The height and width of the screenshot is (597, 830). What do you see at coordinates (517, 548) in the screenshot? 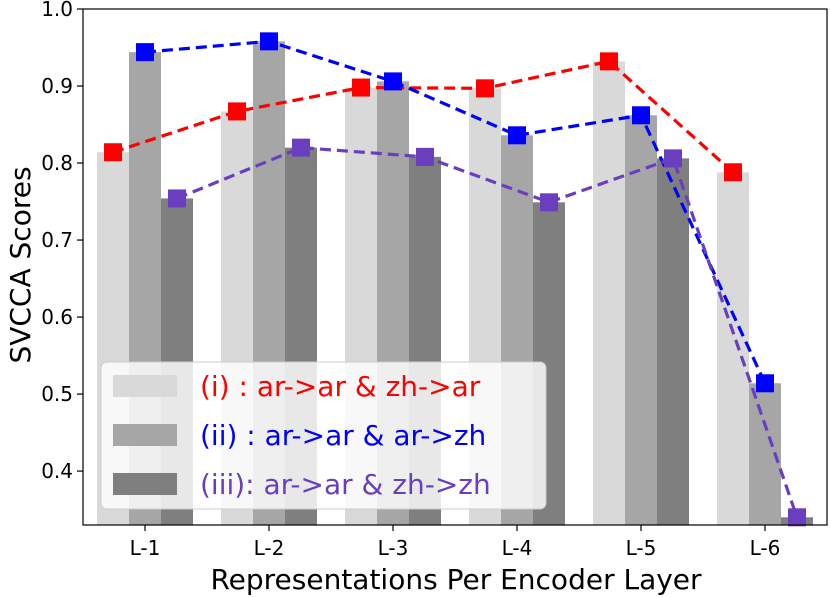
I see `x-tick-label: L-4` at bounding box center [517, 548].